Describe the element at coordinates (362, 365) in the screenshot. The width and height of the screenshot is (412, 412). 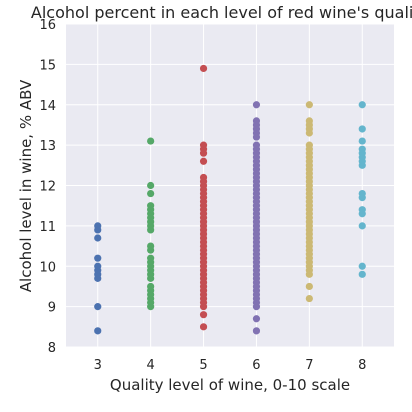
I see `x-tick-label: 8` at that location.